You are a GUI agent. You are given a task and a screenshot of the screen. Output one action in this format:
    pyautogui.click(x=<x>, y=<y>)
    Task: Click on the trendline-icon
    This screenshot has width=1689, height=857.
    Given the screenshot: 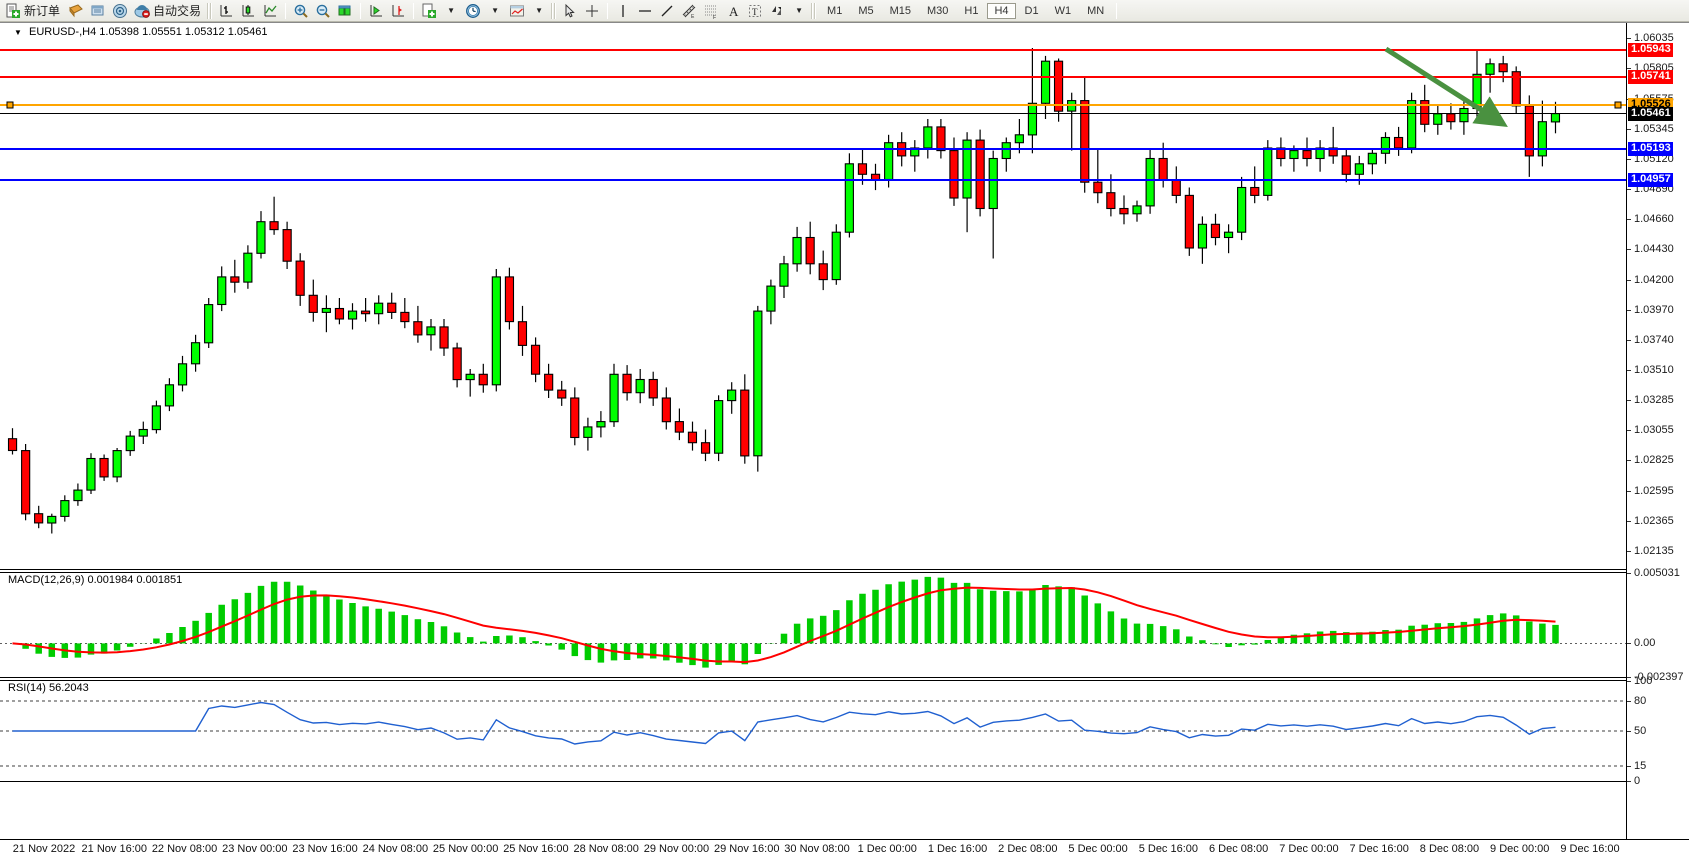 What is the action you would take?
    pyautogui.click(x=667, y=11)
    